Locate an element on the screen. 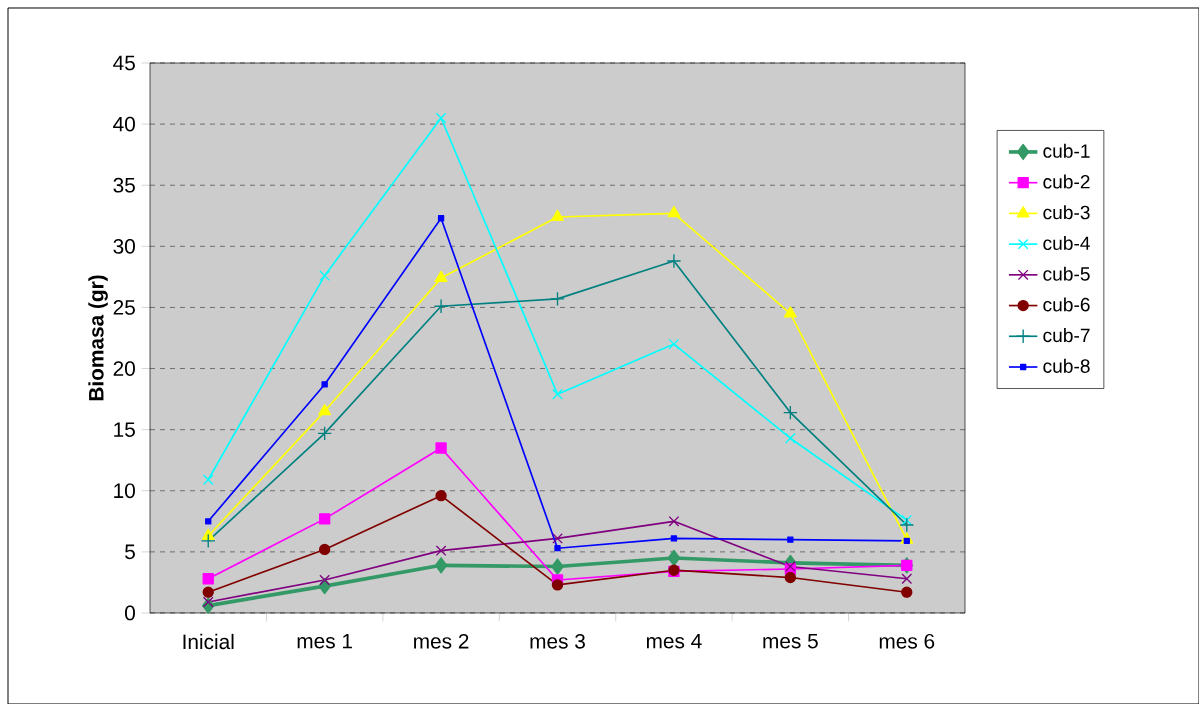  legend-label: cub-1 is located at coordinates (1066, 150).